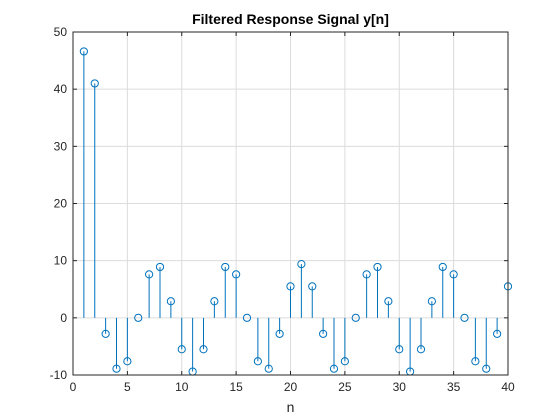 The height and width of the screenshot is (420, 560). I want to click on y-tick-label: 30, so click(61, 146).